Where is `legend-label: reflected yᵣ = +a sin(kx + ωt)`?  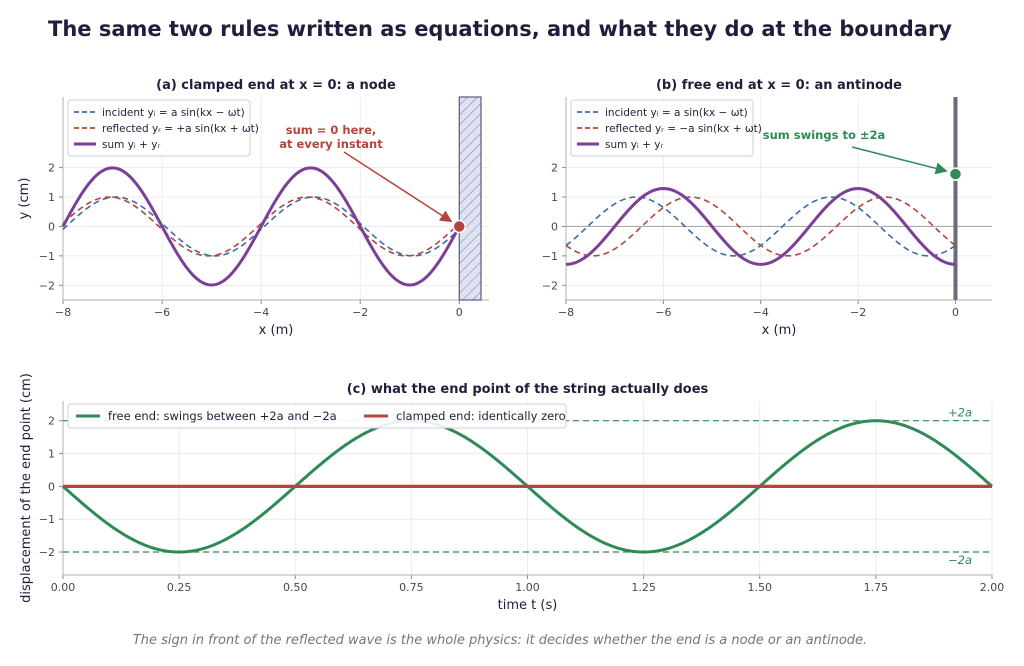
legend-label: reflected yᵣ = +a sin(kx + ωt) is located at coordinates (180, 129).